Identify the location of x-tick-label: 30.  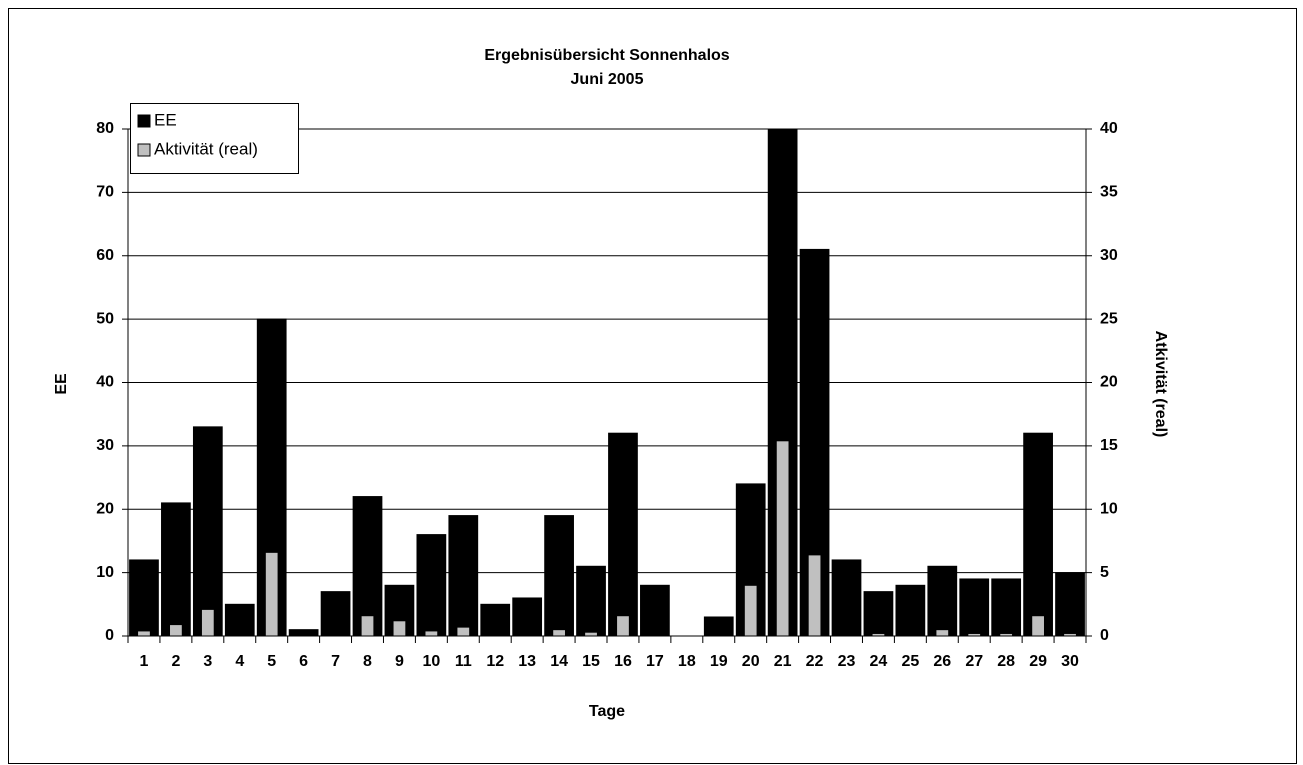
(1070, 661).